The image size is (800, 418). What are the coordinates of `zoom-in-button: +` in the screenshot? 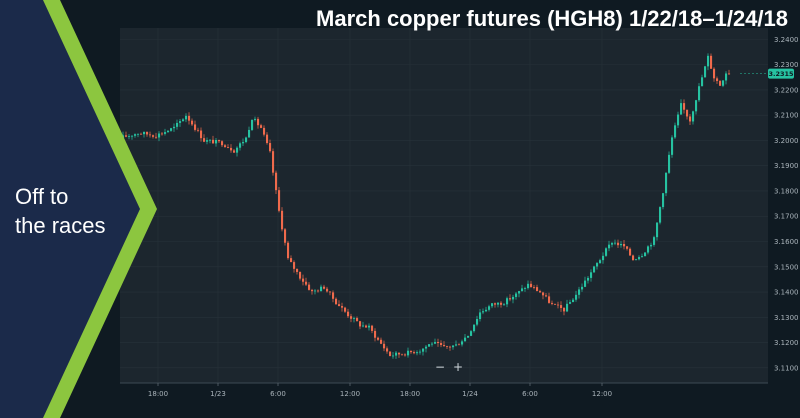 It's located at (458, 367).